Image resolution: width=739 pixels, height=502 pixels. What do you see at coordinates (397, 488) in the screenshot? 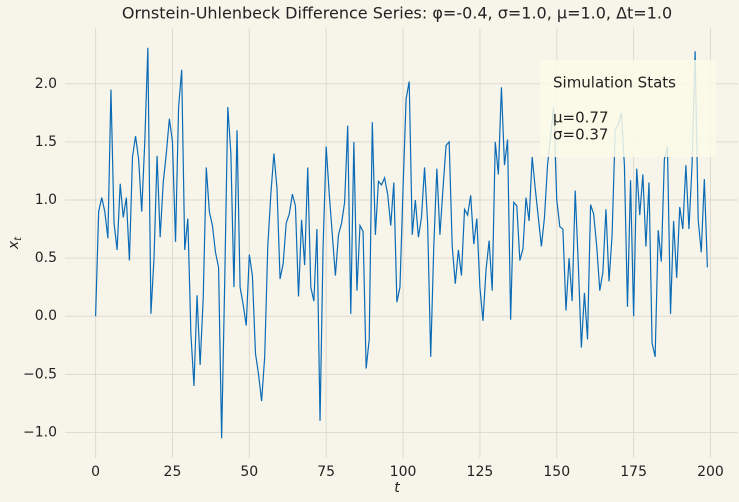
I see `x-axis-label: t` at bounding box center [397, 488].